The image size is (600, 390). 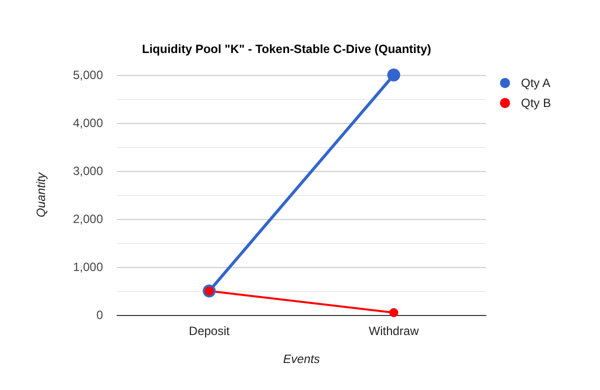 What do you see at coordinates (536, 103) in the screenshot?
I see `legend-label: Qty B` at bounding box center [536, 103].